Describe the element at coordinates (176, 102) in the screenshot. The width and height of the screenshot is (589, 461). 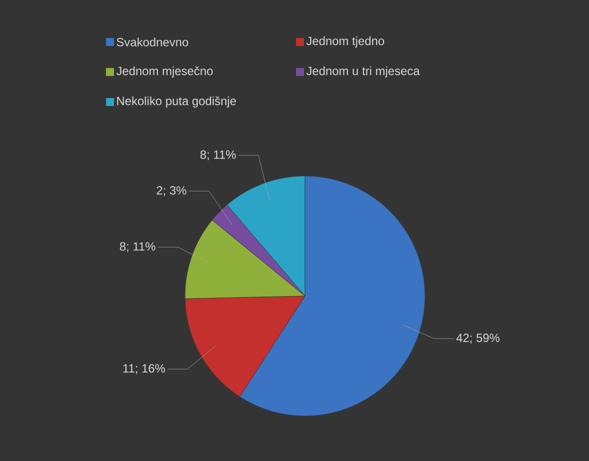
I see `legend-label: Nekoliko puta godišnje` at that location.